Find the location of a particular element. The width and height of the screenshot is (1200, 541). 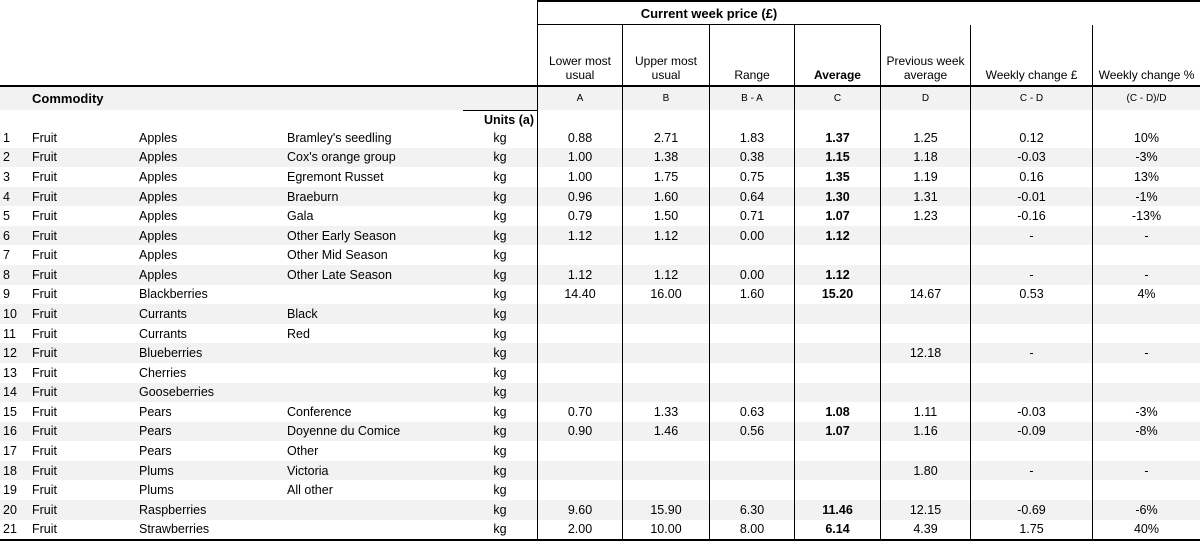

weekly-change-percent-cell: -6% is located at coordinates (1146, 509).